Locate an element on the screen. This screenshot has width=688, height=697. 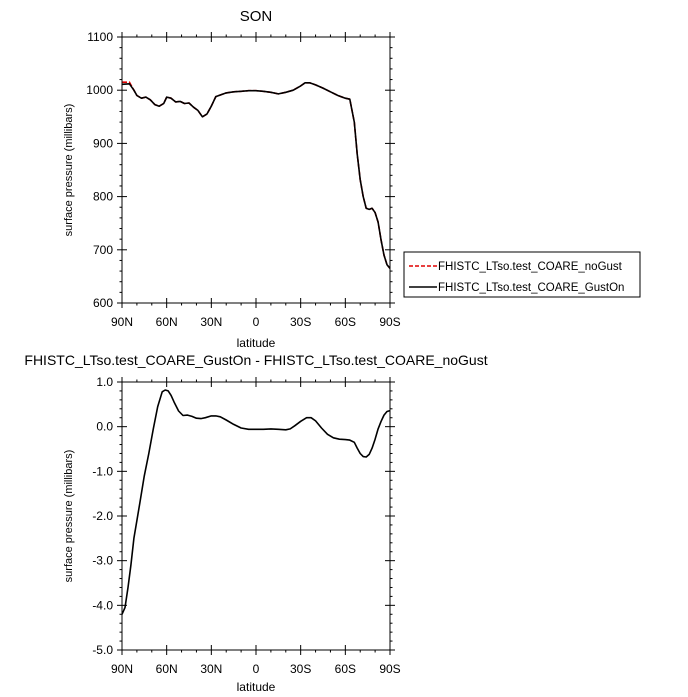
legend-label: FHISTC_LTso.test_COARE_GustOn is located at coordinates (531, 288).